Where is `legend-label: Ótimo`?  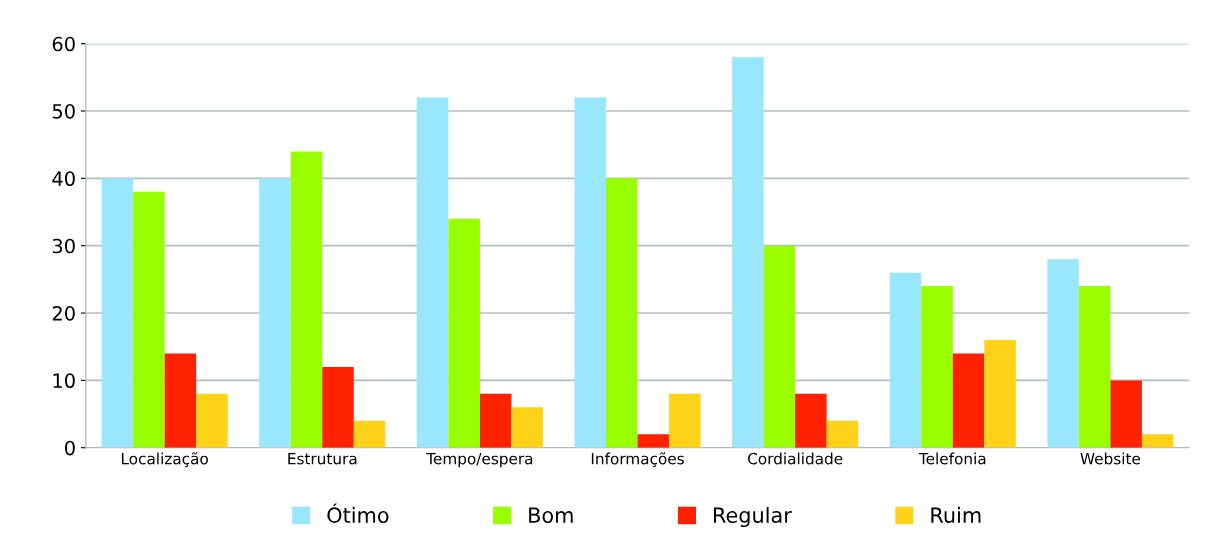 legend-label: Ótimo is located at coordinates (358, 513).